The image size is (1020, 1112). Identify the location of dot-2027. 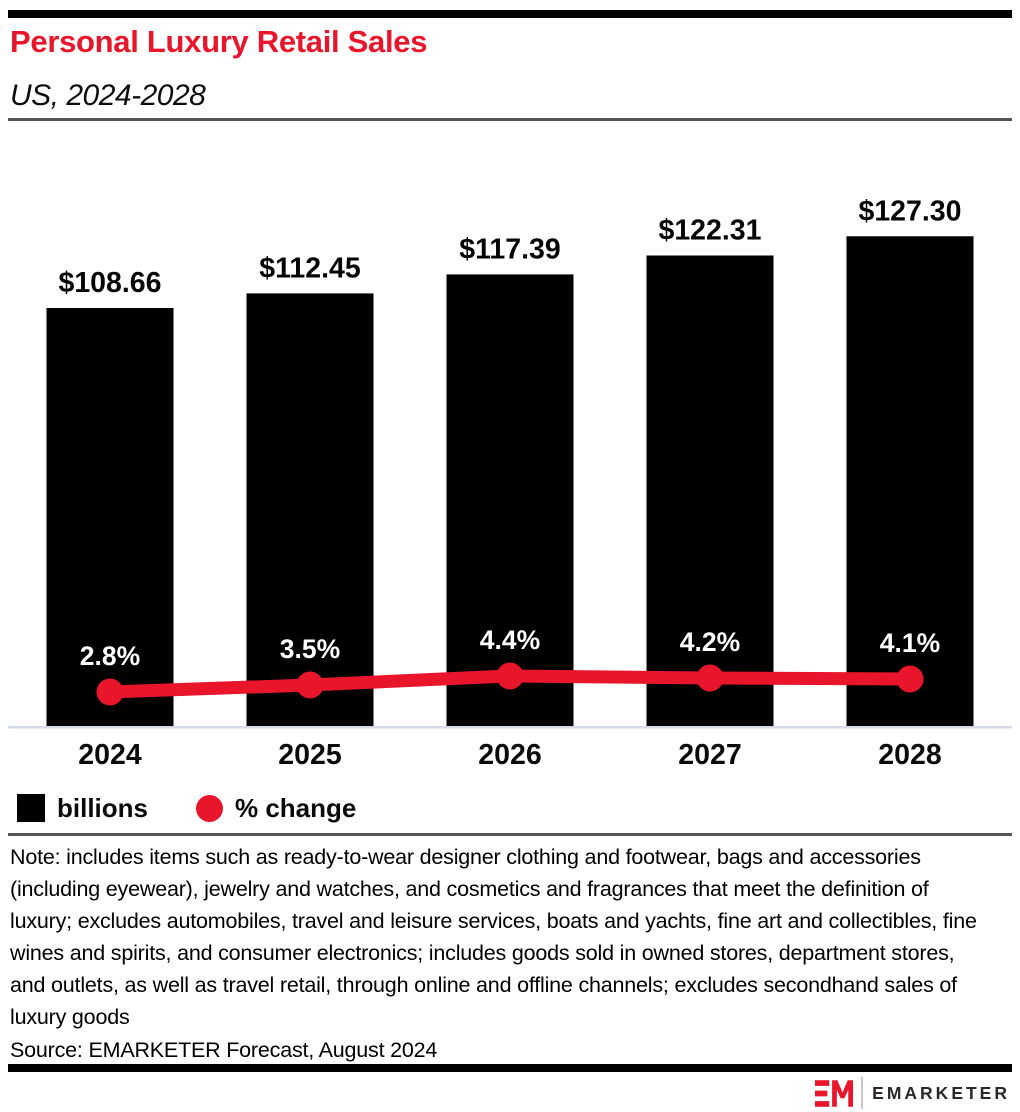
(710, 678).